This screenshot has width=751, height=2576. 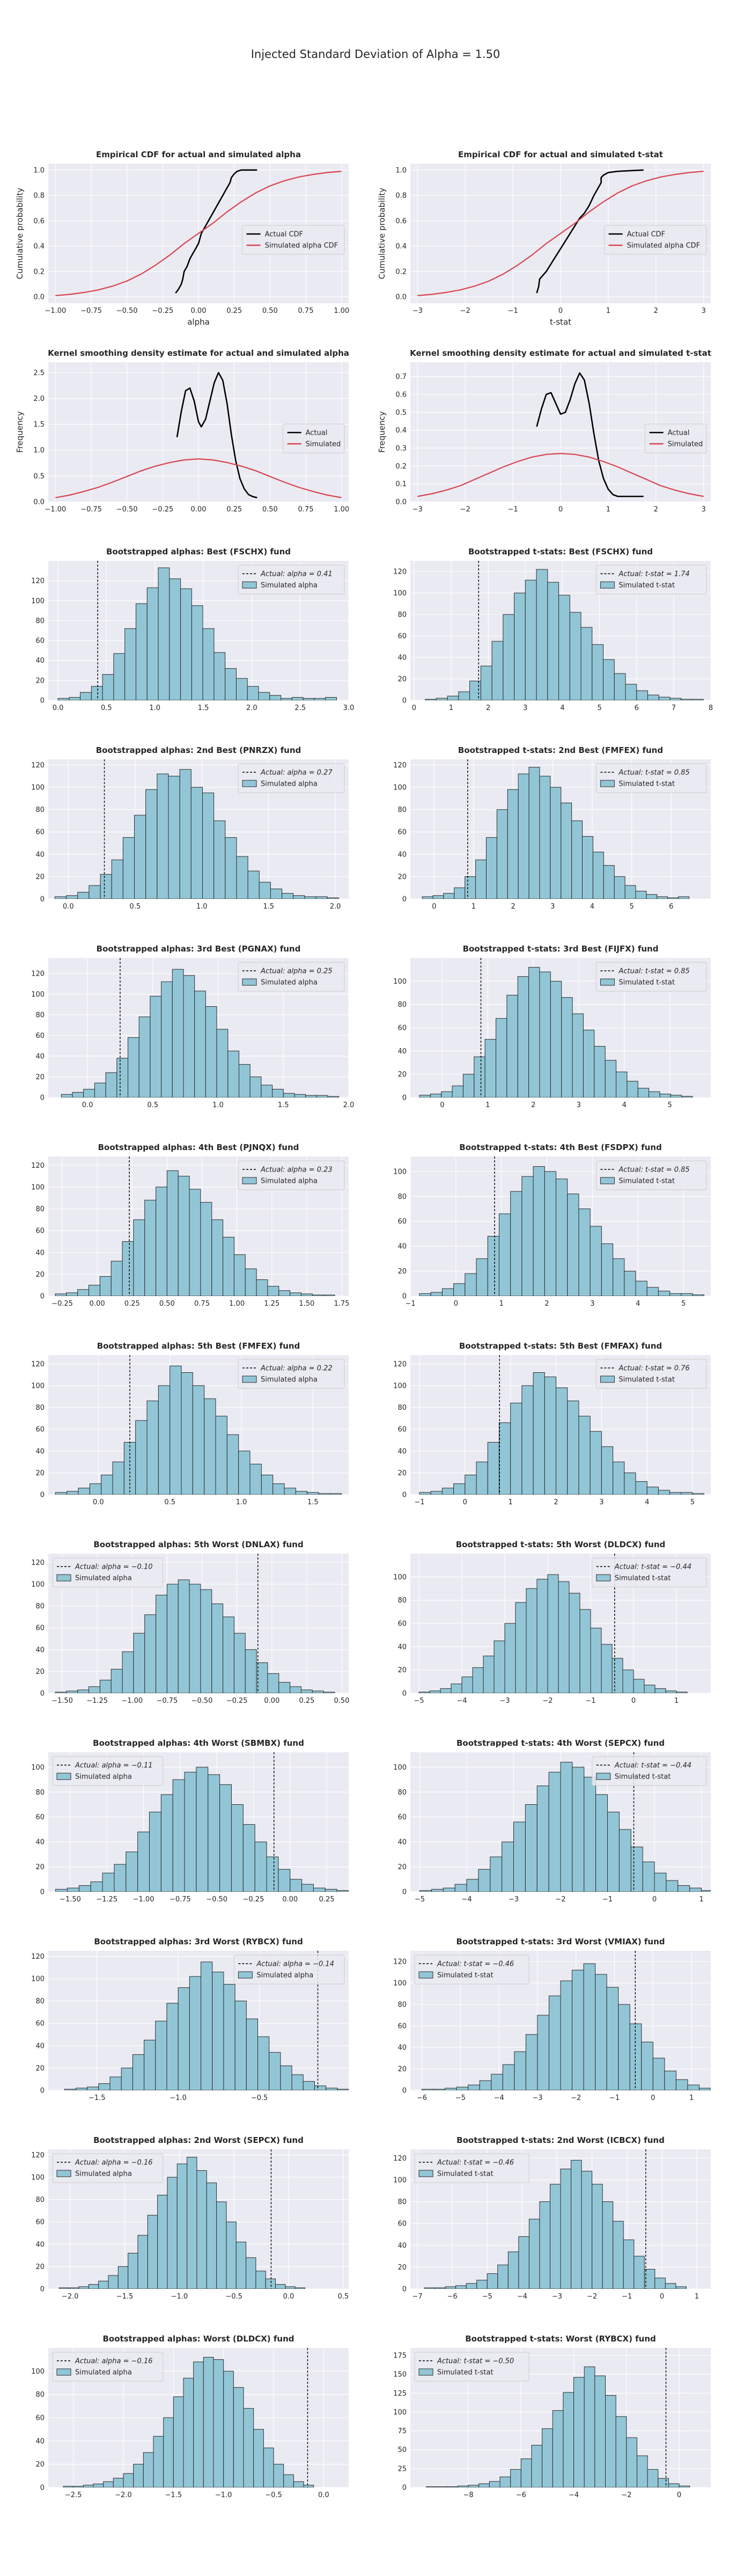 I want to click on legend: Actual: t-stat = −0.50 Simulated t-stat, so click(x=472, y=2367).